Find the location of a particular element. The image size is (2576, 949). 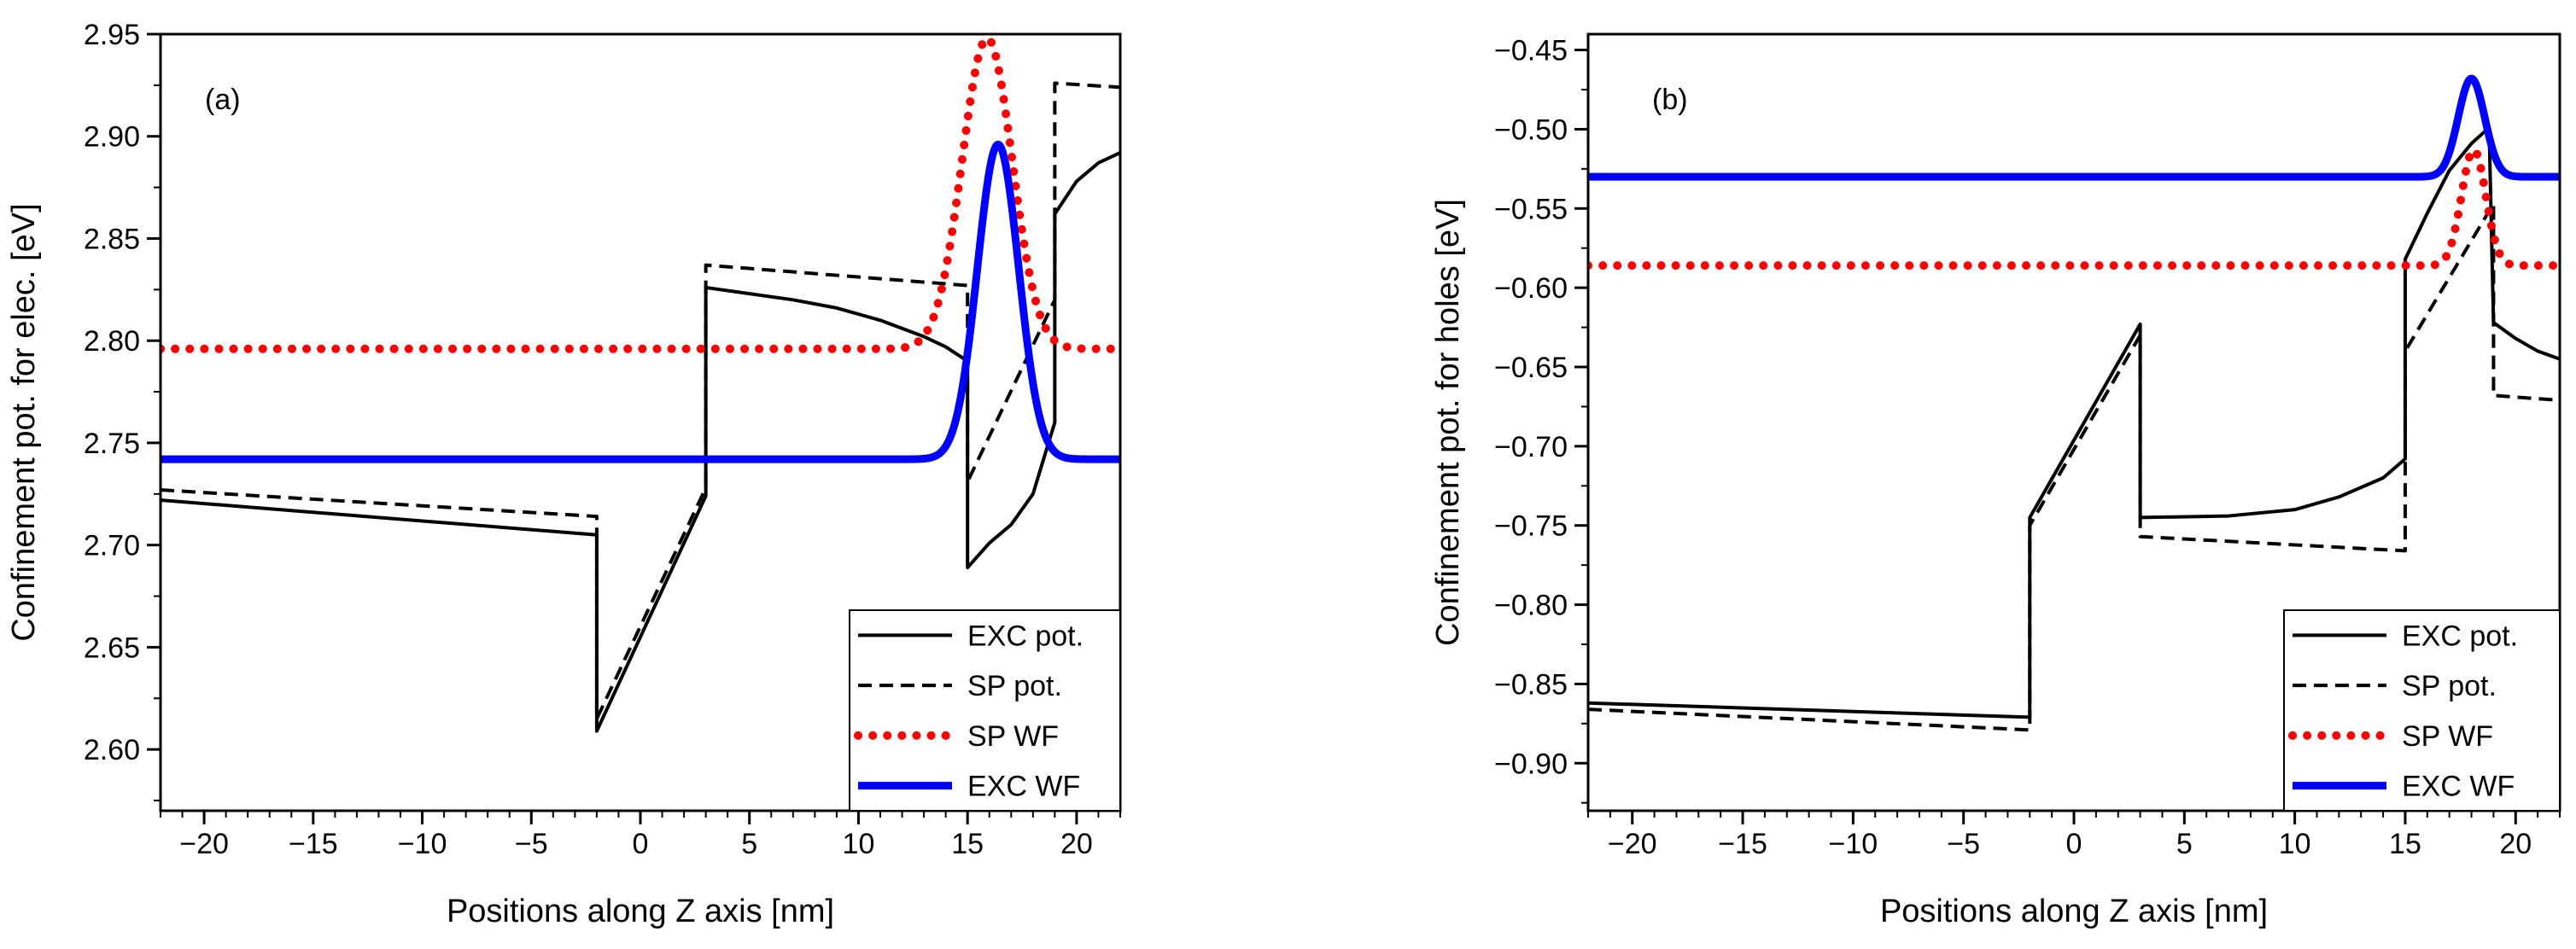

y-axis-title: Confinement pot. for elec. [eV] is located at coordinates (24, 422).